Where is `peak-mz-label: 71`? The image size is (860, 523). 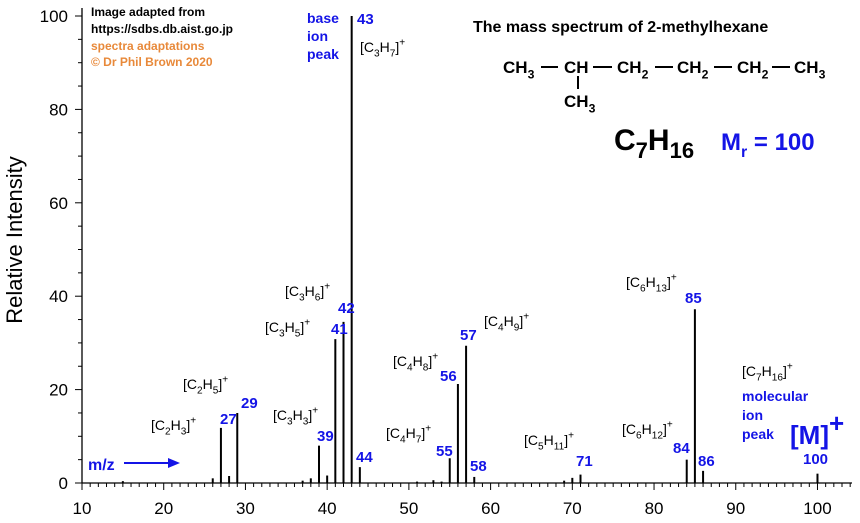 peak-mz-label: 71 is located at coordinates (584, 461).